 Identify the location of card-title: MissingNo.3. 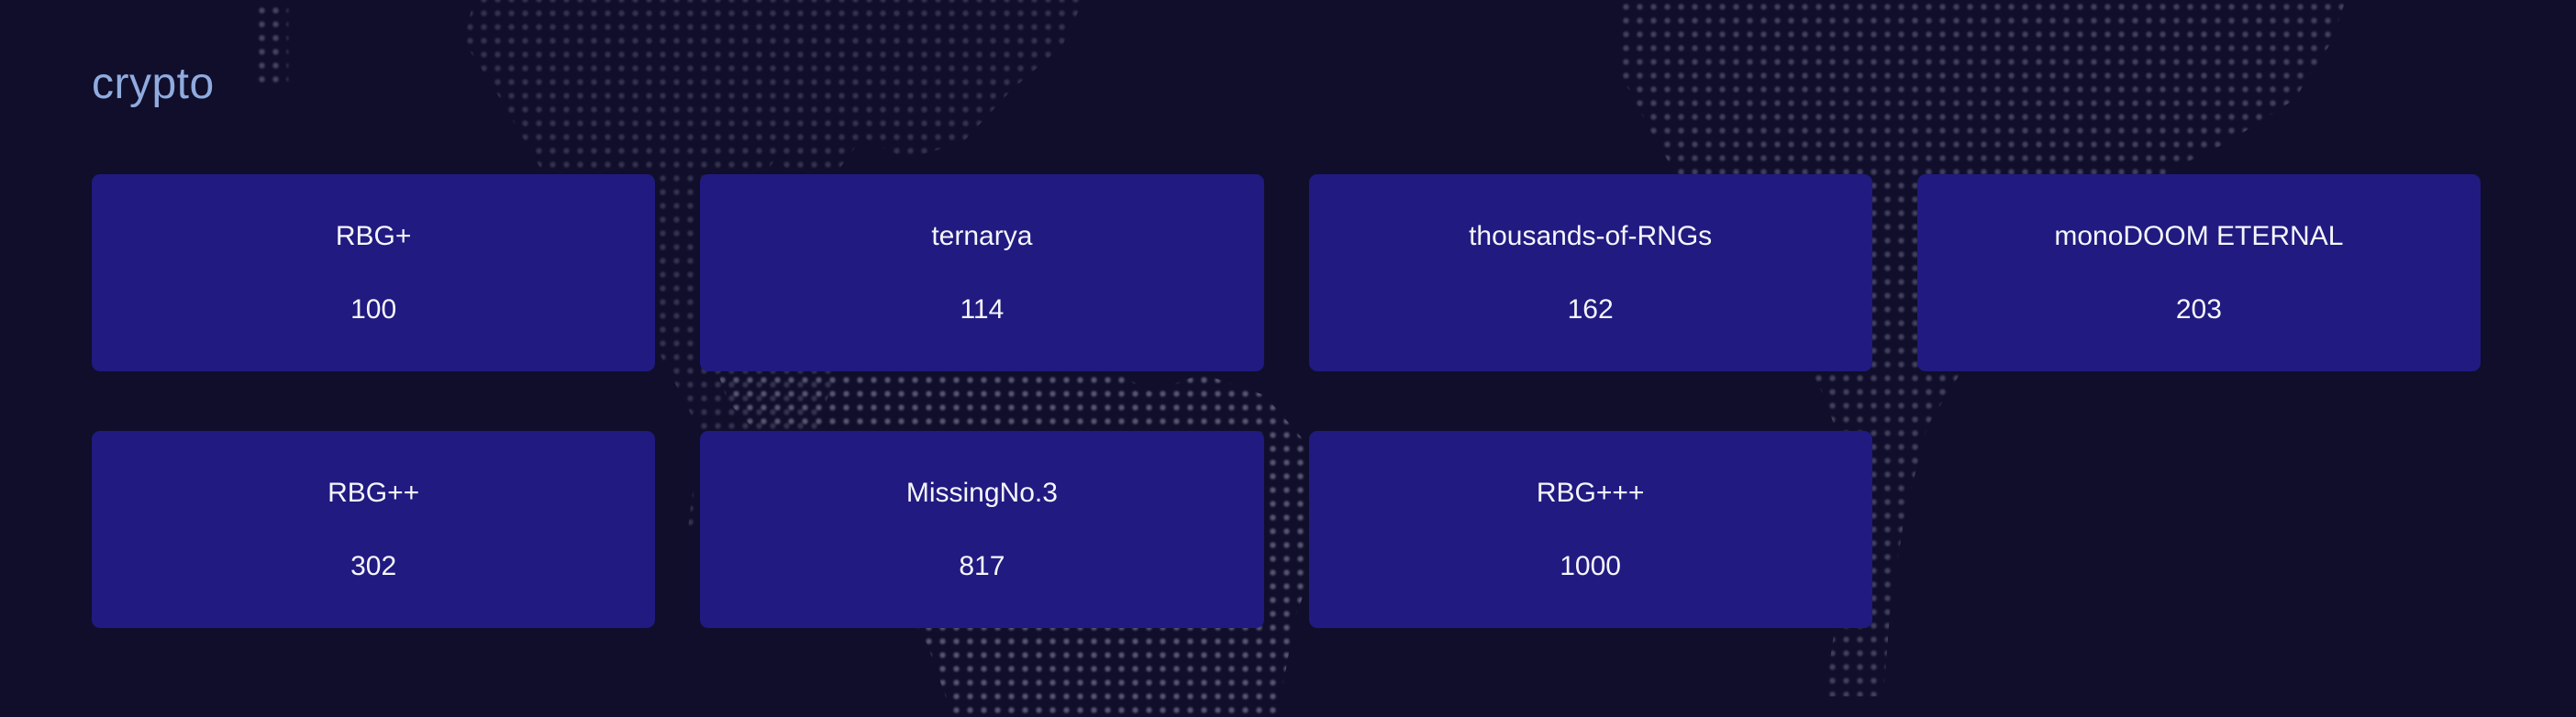
(981, 493).